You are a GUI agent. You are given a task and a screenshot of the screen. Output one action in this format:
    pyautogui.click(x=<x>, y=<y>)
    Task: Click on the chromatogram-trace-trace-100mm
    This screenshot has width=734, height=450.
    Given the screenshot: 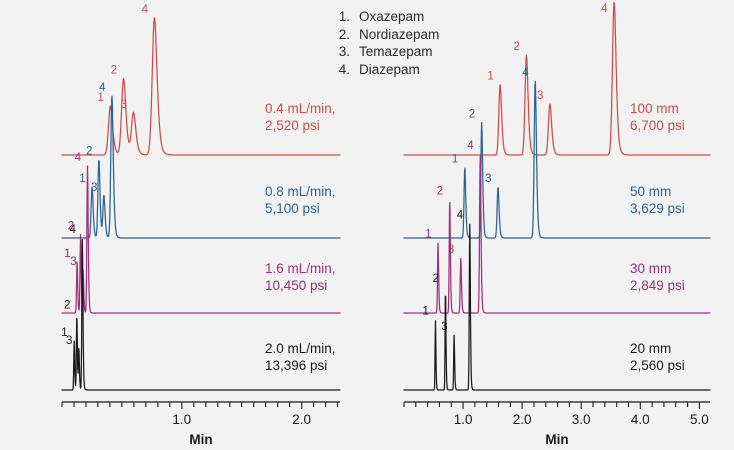 What is the action you would take?
    pyautogui.click(x=557, y=78)
    